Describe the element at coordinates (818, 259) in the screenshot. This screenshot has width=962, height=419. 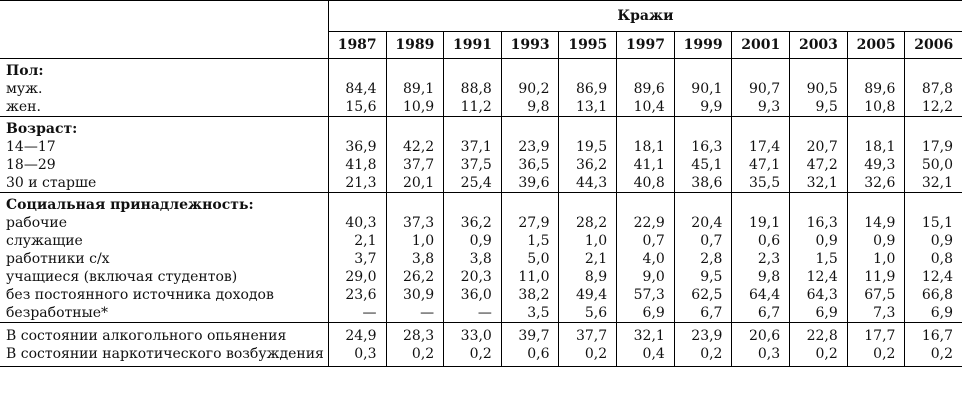
I see `value-cell: 1,5` at that location.